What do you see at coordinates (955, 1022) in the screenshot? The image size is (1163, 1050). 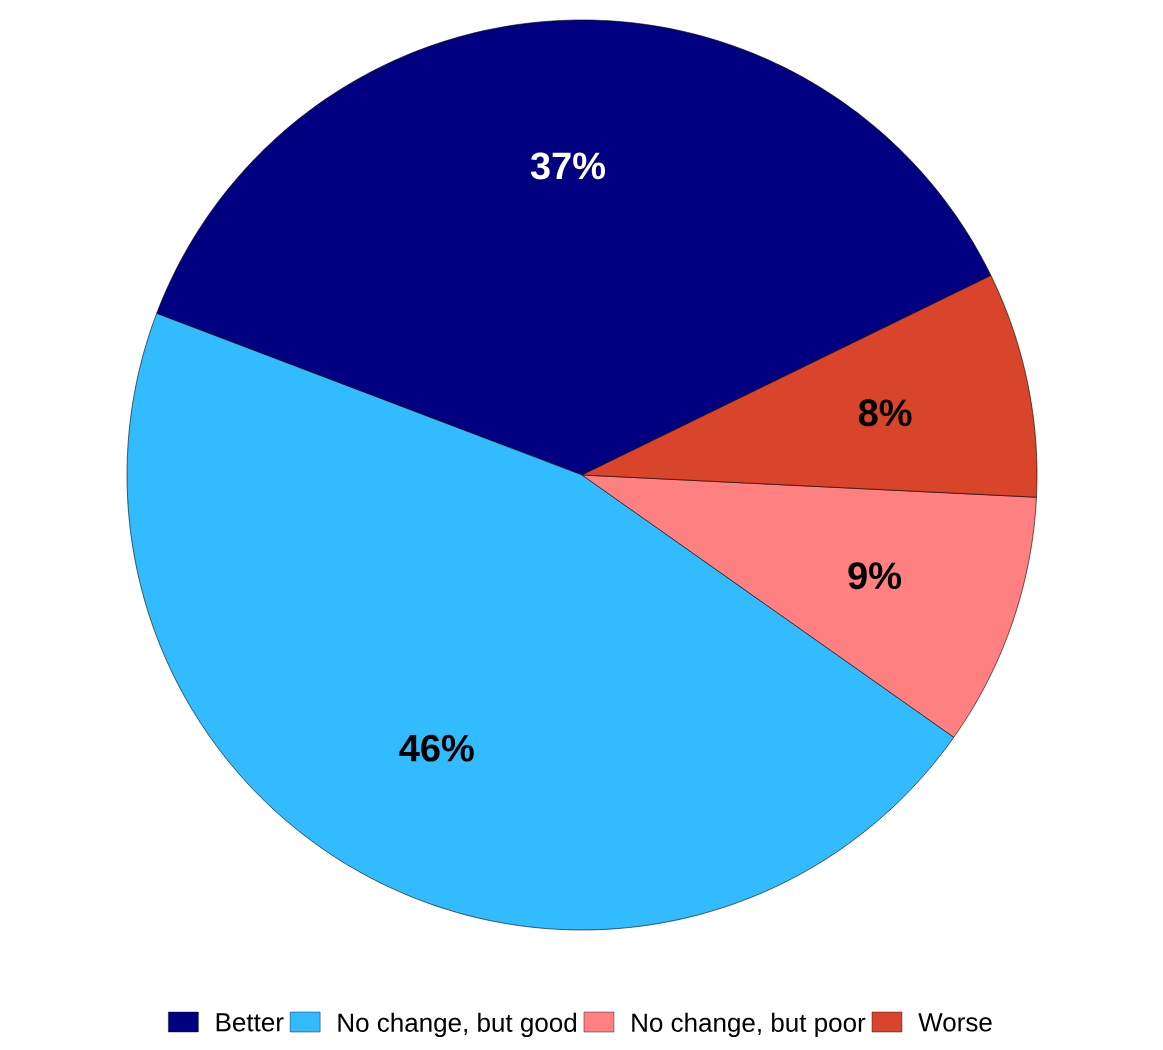 I see `legend-label: Worse` at bounding box center [955, 1022].